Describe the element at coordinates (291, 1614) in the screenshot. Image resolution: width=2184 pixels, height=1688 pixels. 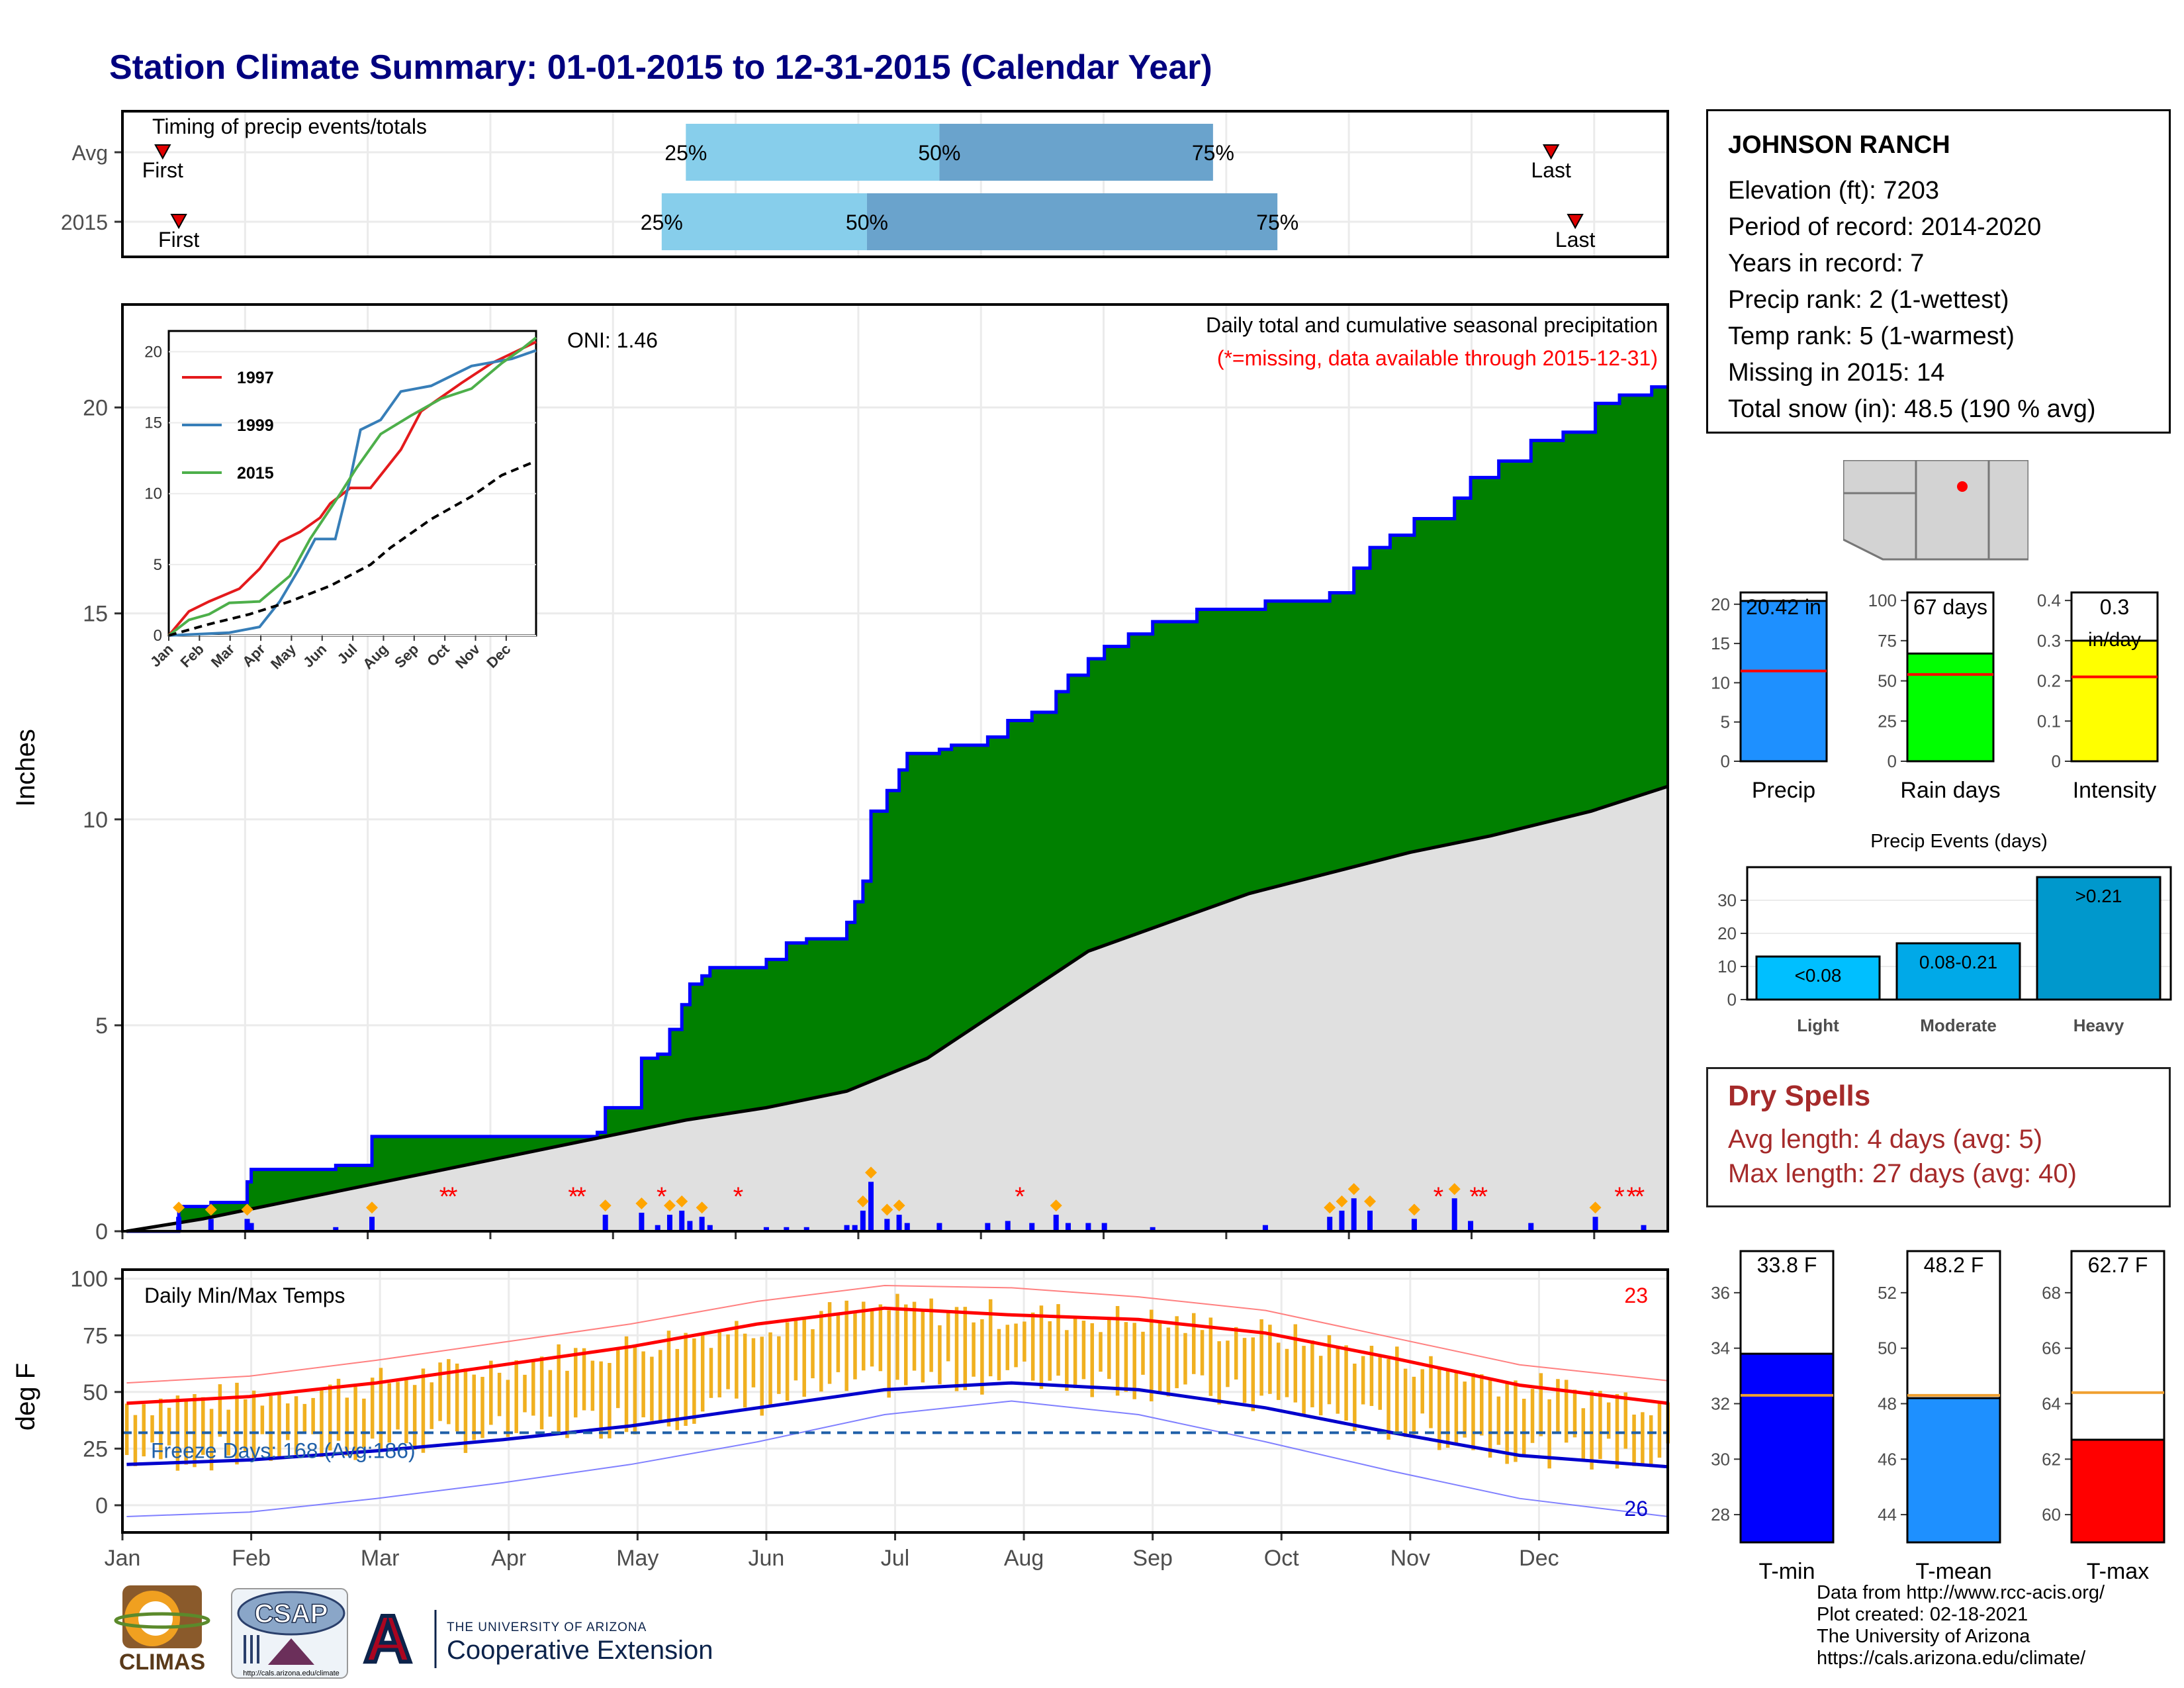
I see `csap-logo-text: CSAP` at that location.